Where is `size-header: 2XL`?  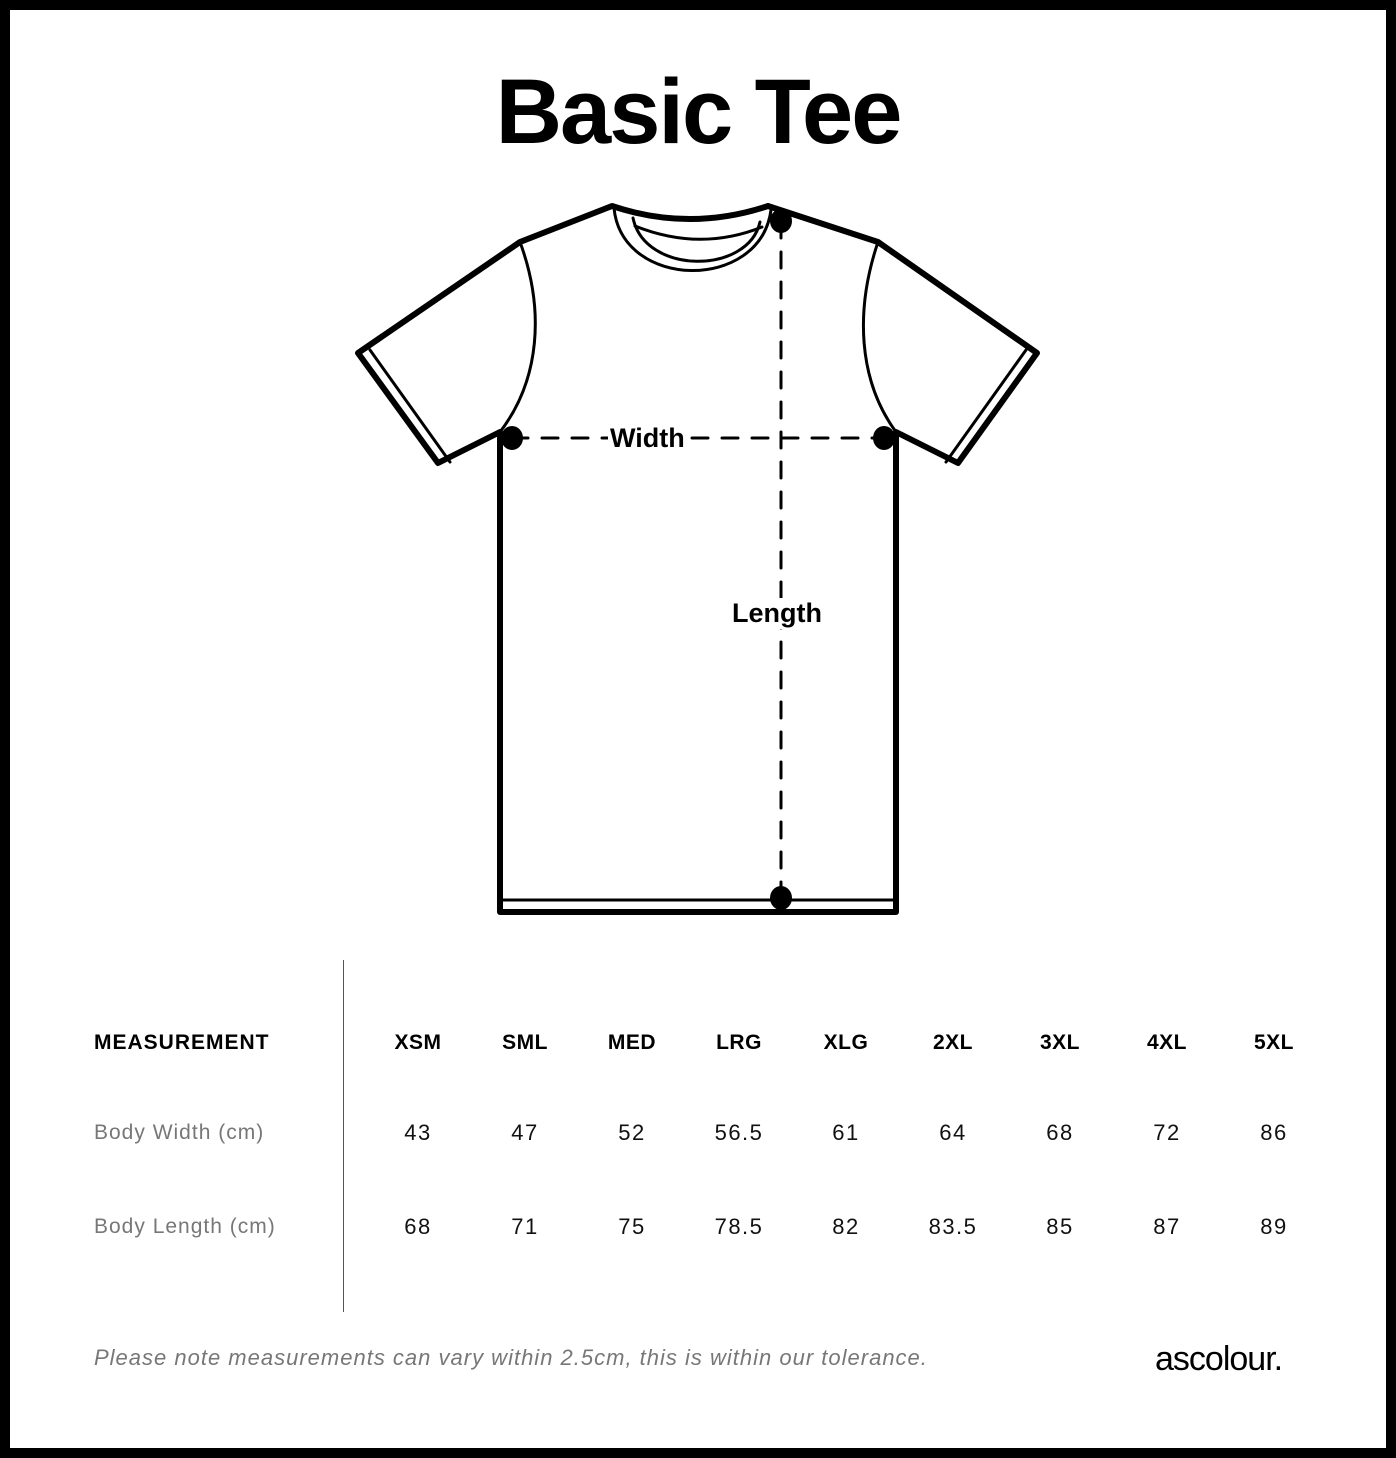
size-header: 2XL is located at coordinates (952, 1042).